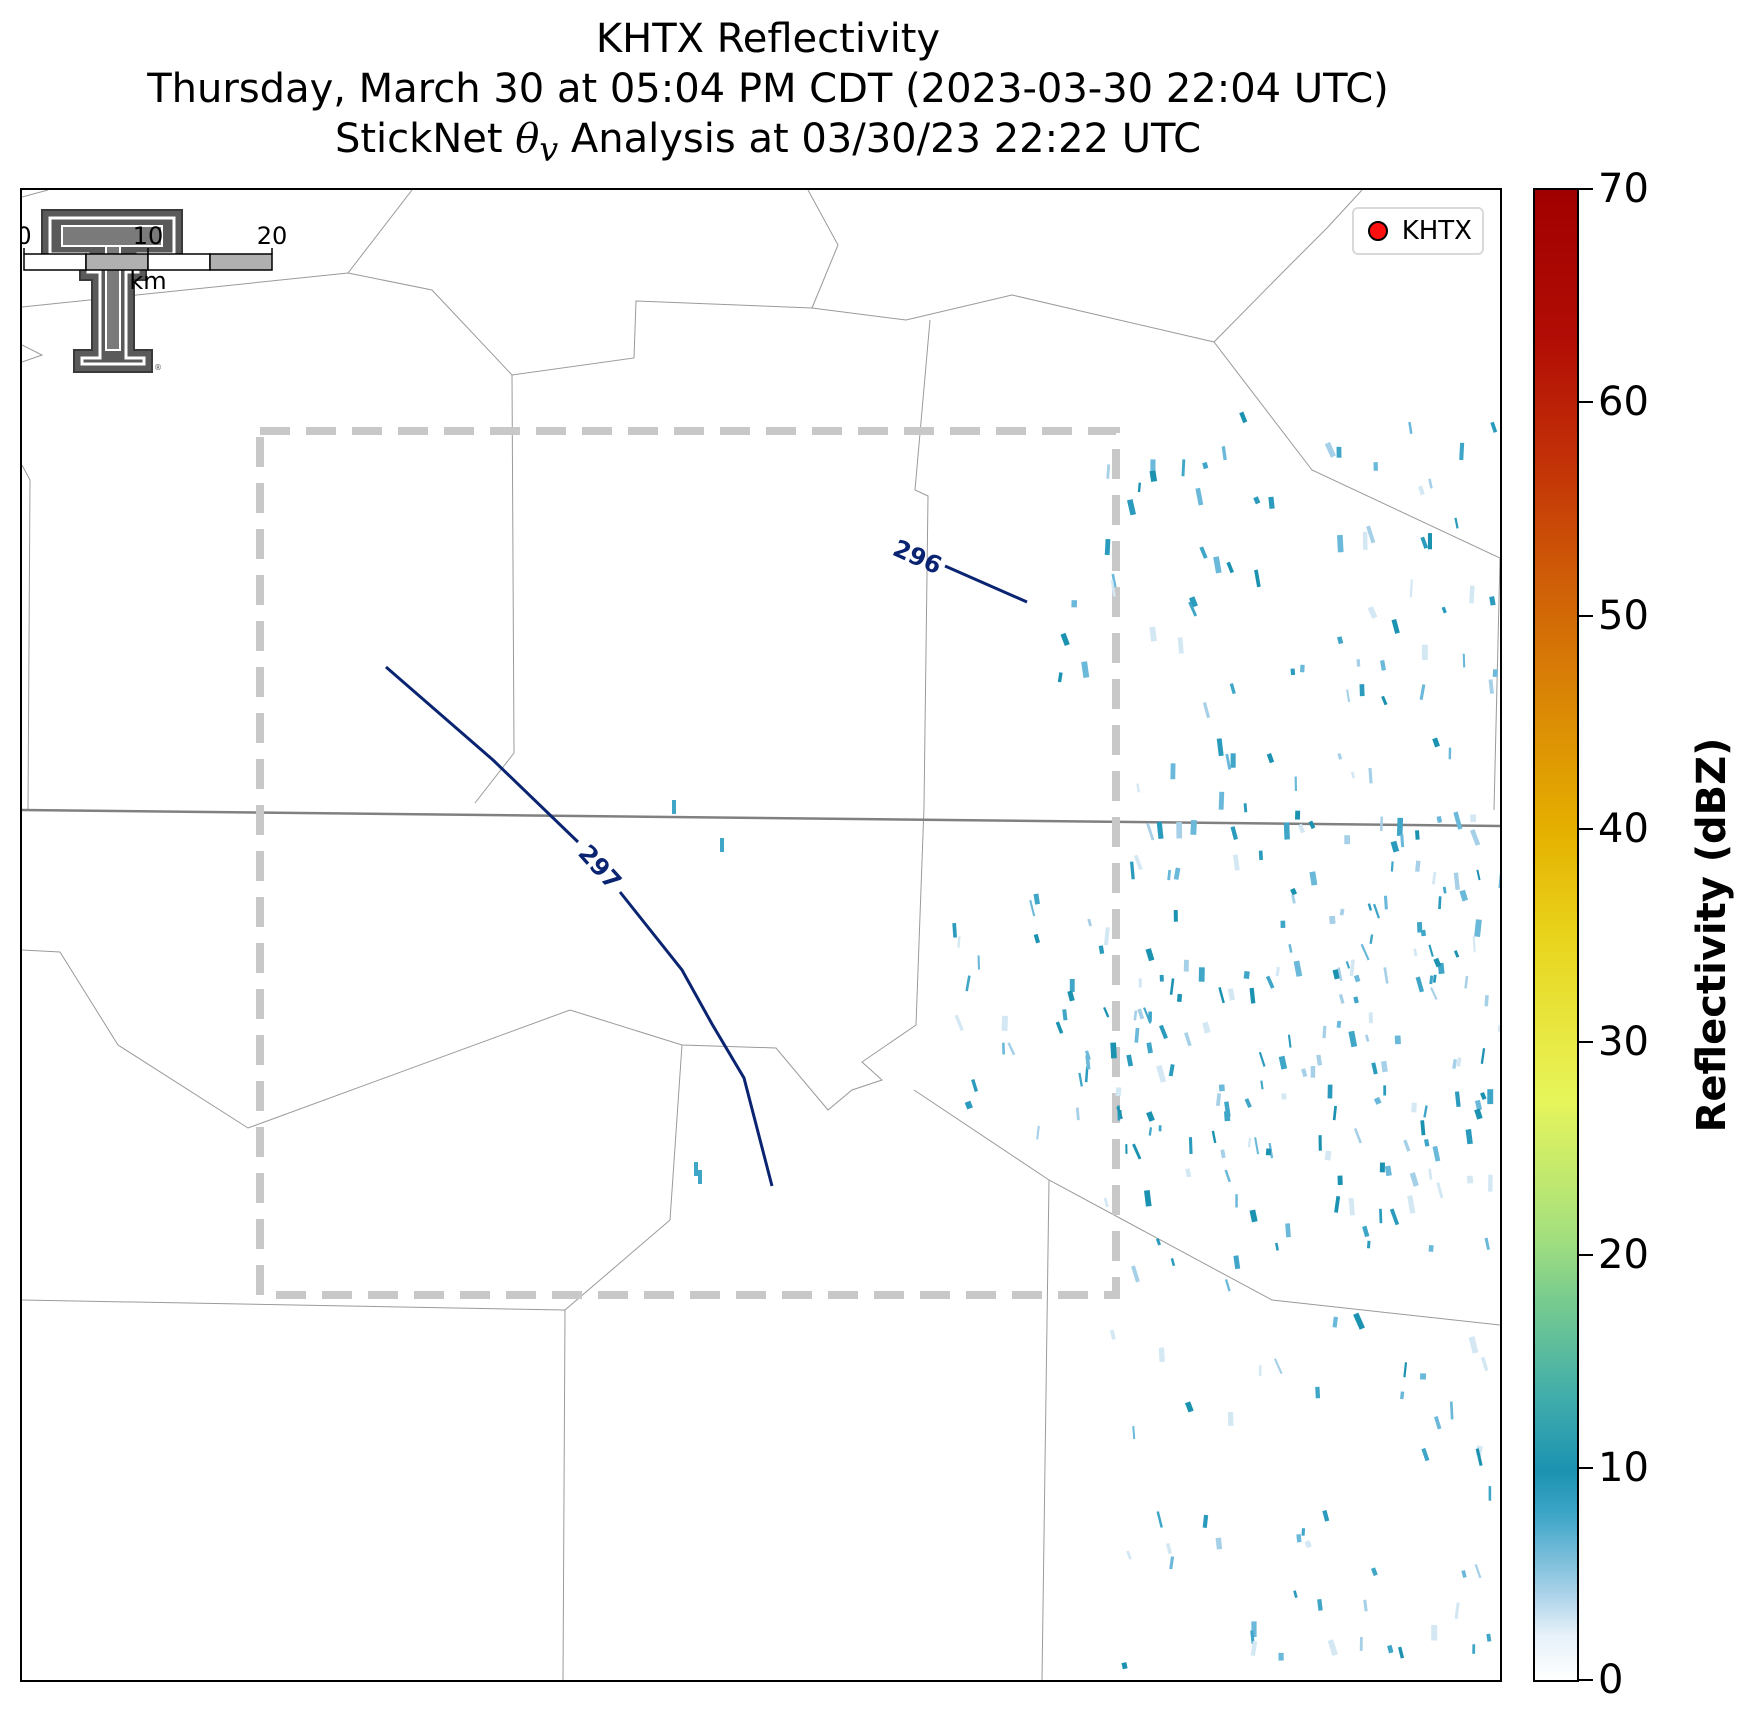  I want to click on theta-symbol: θ, so click(527, 139).